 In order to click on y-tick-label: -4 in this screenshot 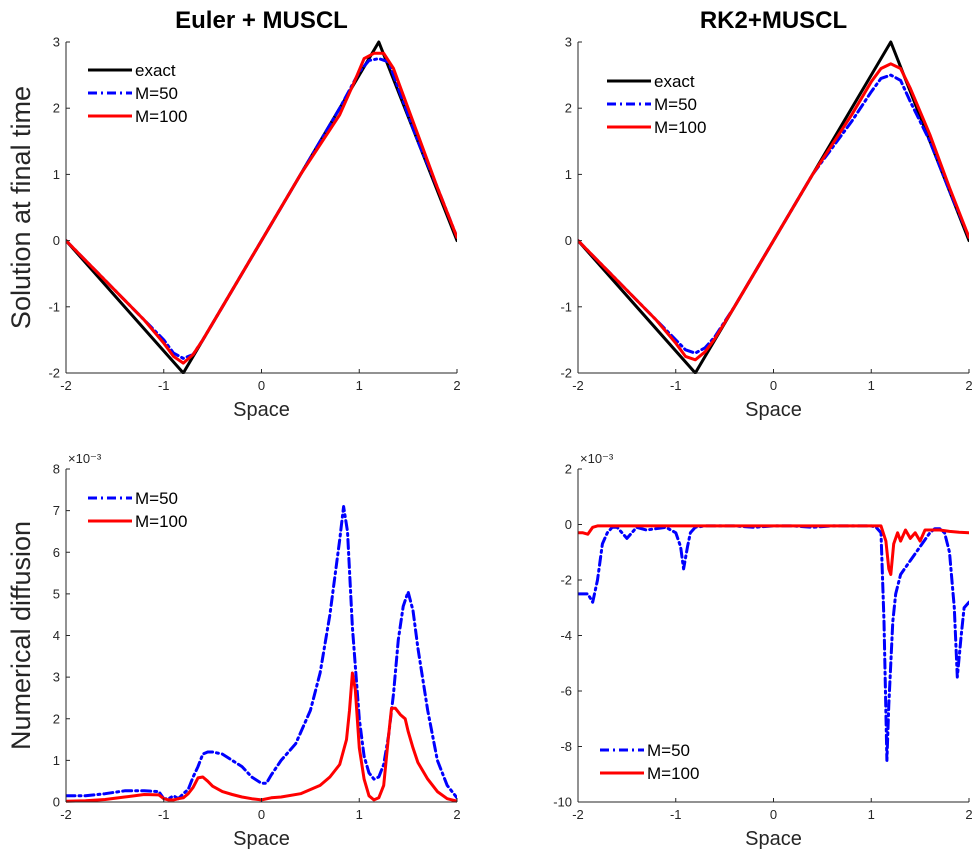, I will do `click(566, 635)`.